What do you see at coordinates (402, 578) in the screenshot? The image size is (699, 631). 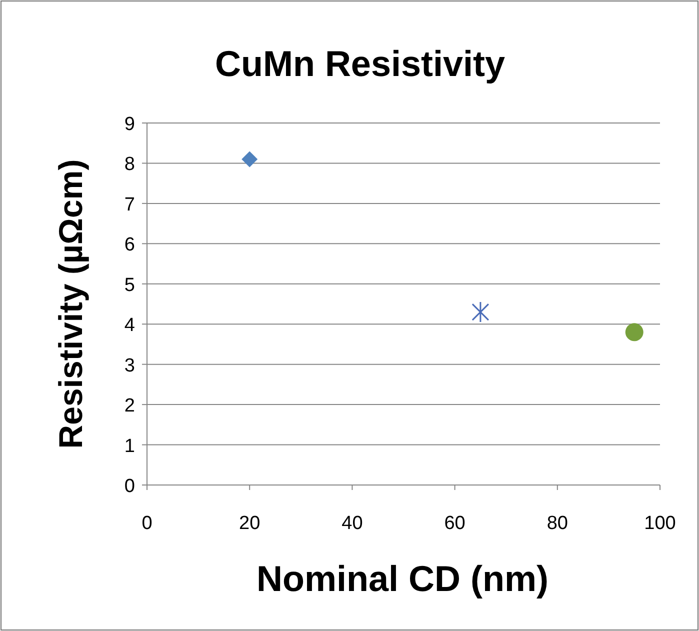 I see `x-axis-title: Nominal CD (nm)` at bounding box center [402, 578].